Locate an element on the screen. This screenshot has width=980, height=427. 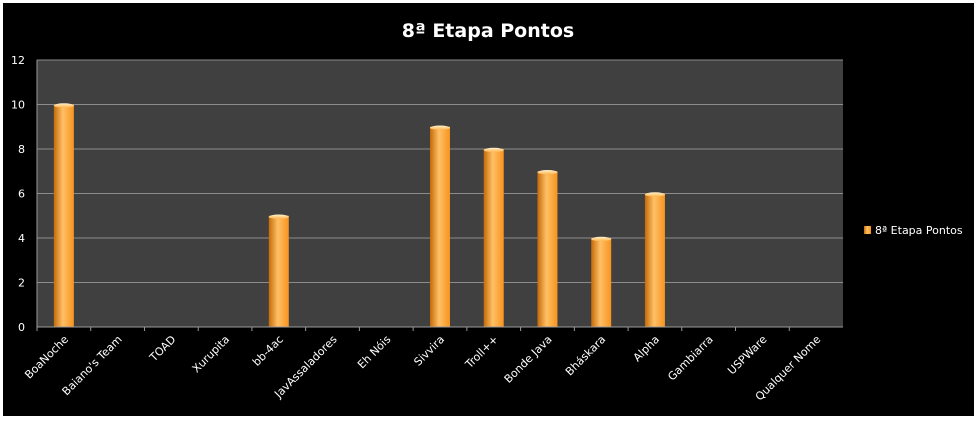
y-axis-ticks: 0 2 4 6 8 10 12 is located at coordinates (18, 194).